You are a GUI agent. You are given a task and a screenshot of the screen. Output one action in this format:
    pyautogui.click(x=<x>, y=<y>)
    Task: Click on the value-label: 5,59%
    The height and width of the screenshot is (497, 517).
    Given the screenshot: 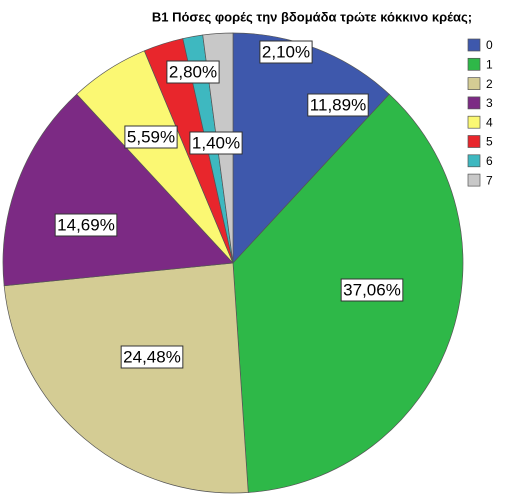 What is the action you would take?
    pyautogui.click(x=151, y=136)
    